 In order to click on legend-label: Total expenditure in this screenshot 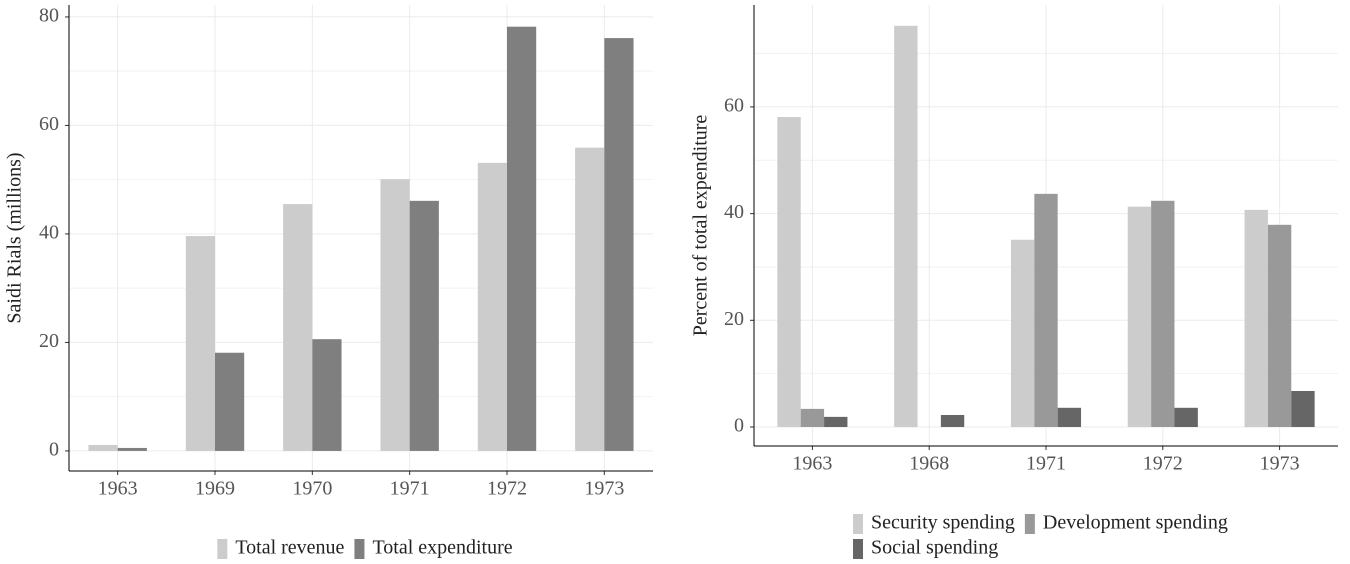, I will do `click(442, 548)`.